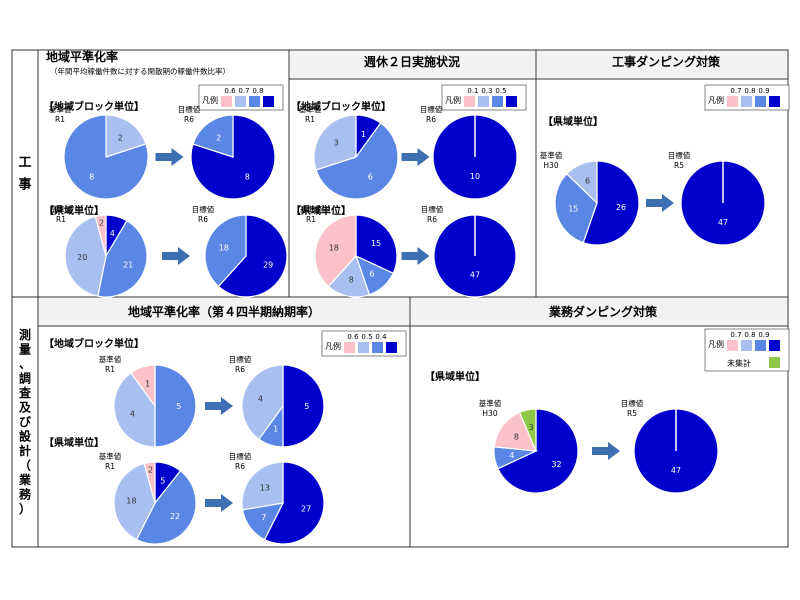  Describe the element at coordinates (475, 274) in the screenshot. I see `pie-value-label: 47` at that location.